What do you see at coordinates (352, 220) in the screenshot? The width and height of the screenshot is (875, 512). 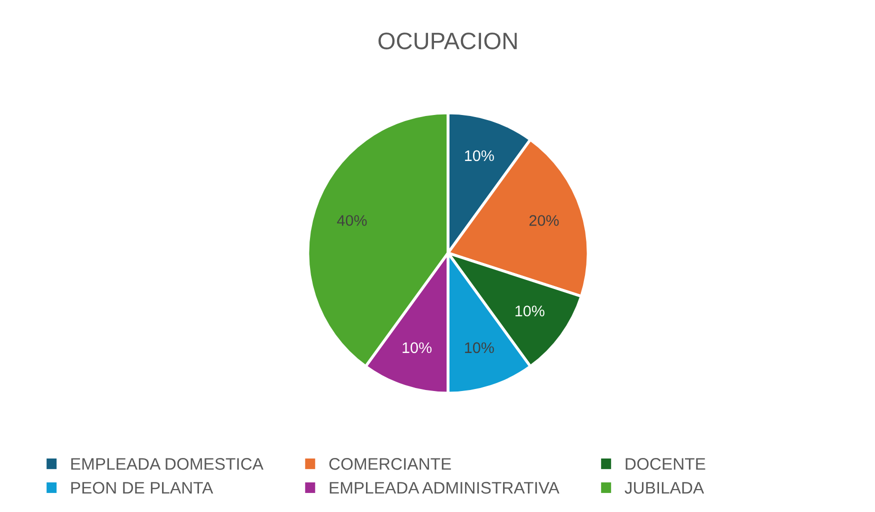 I see `data-label: 40%` at bounding box center [352, 220].